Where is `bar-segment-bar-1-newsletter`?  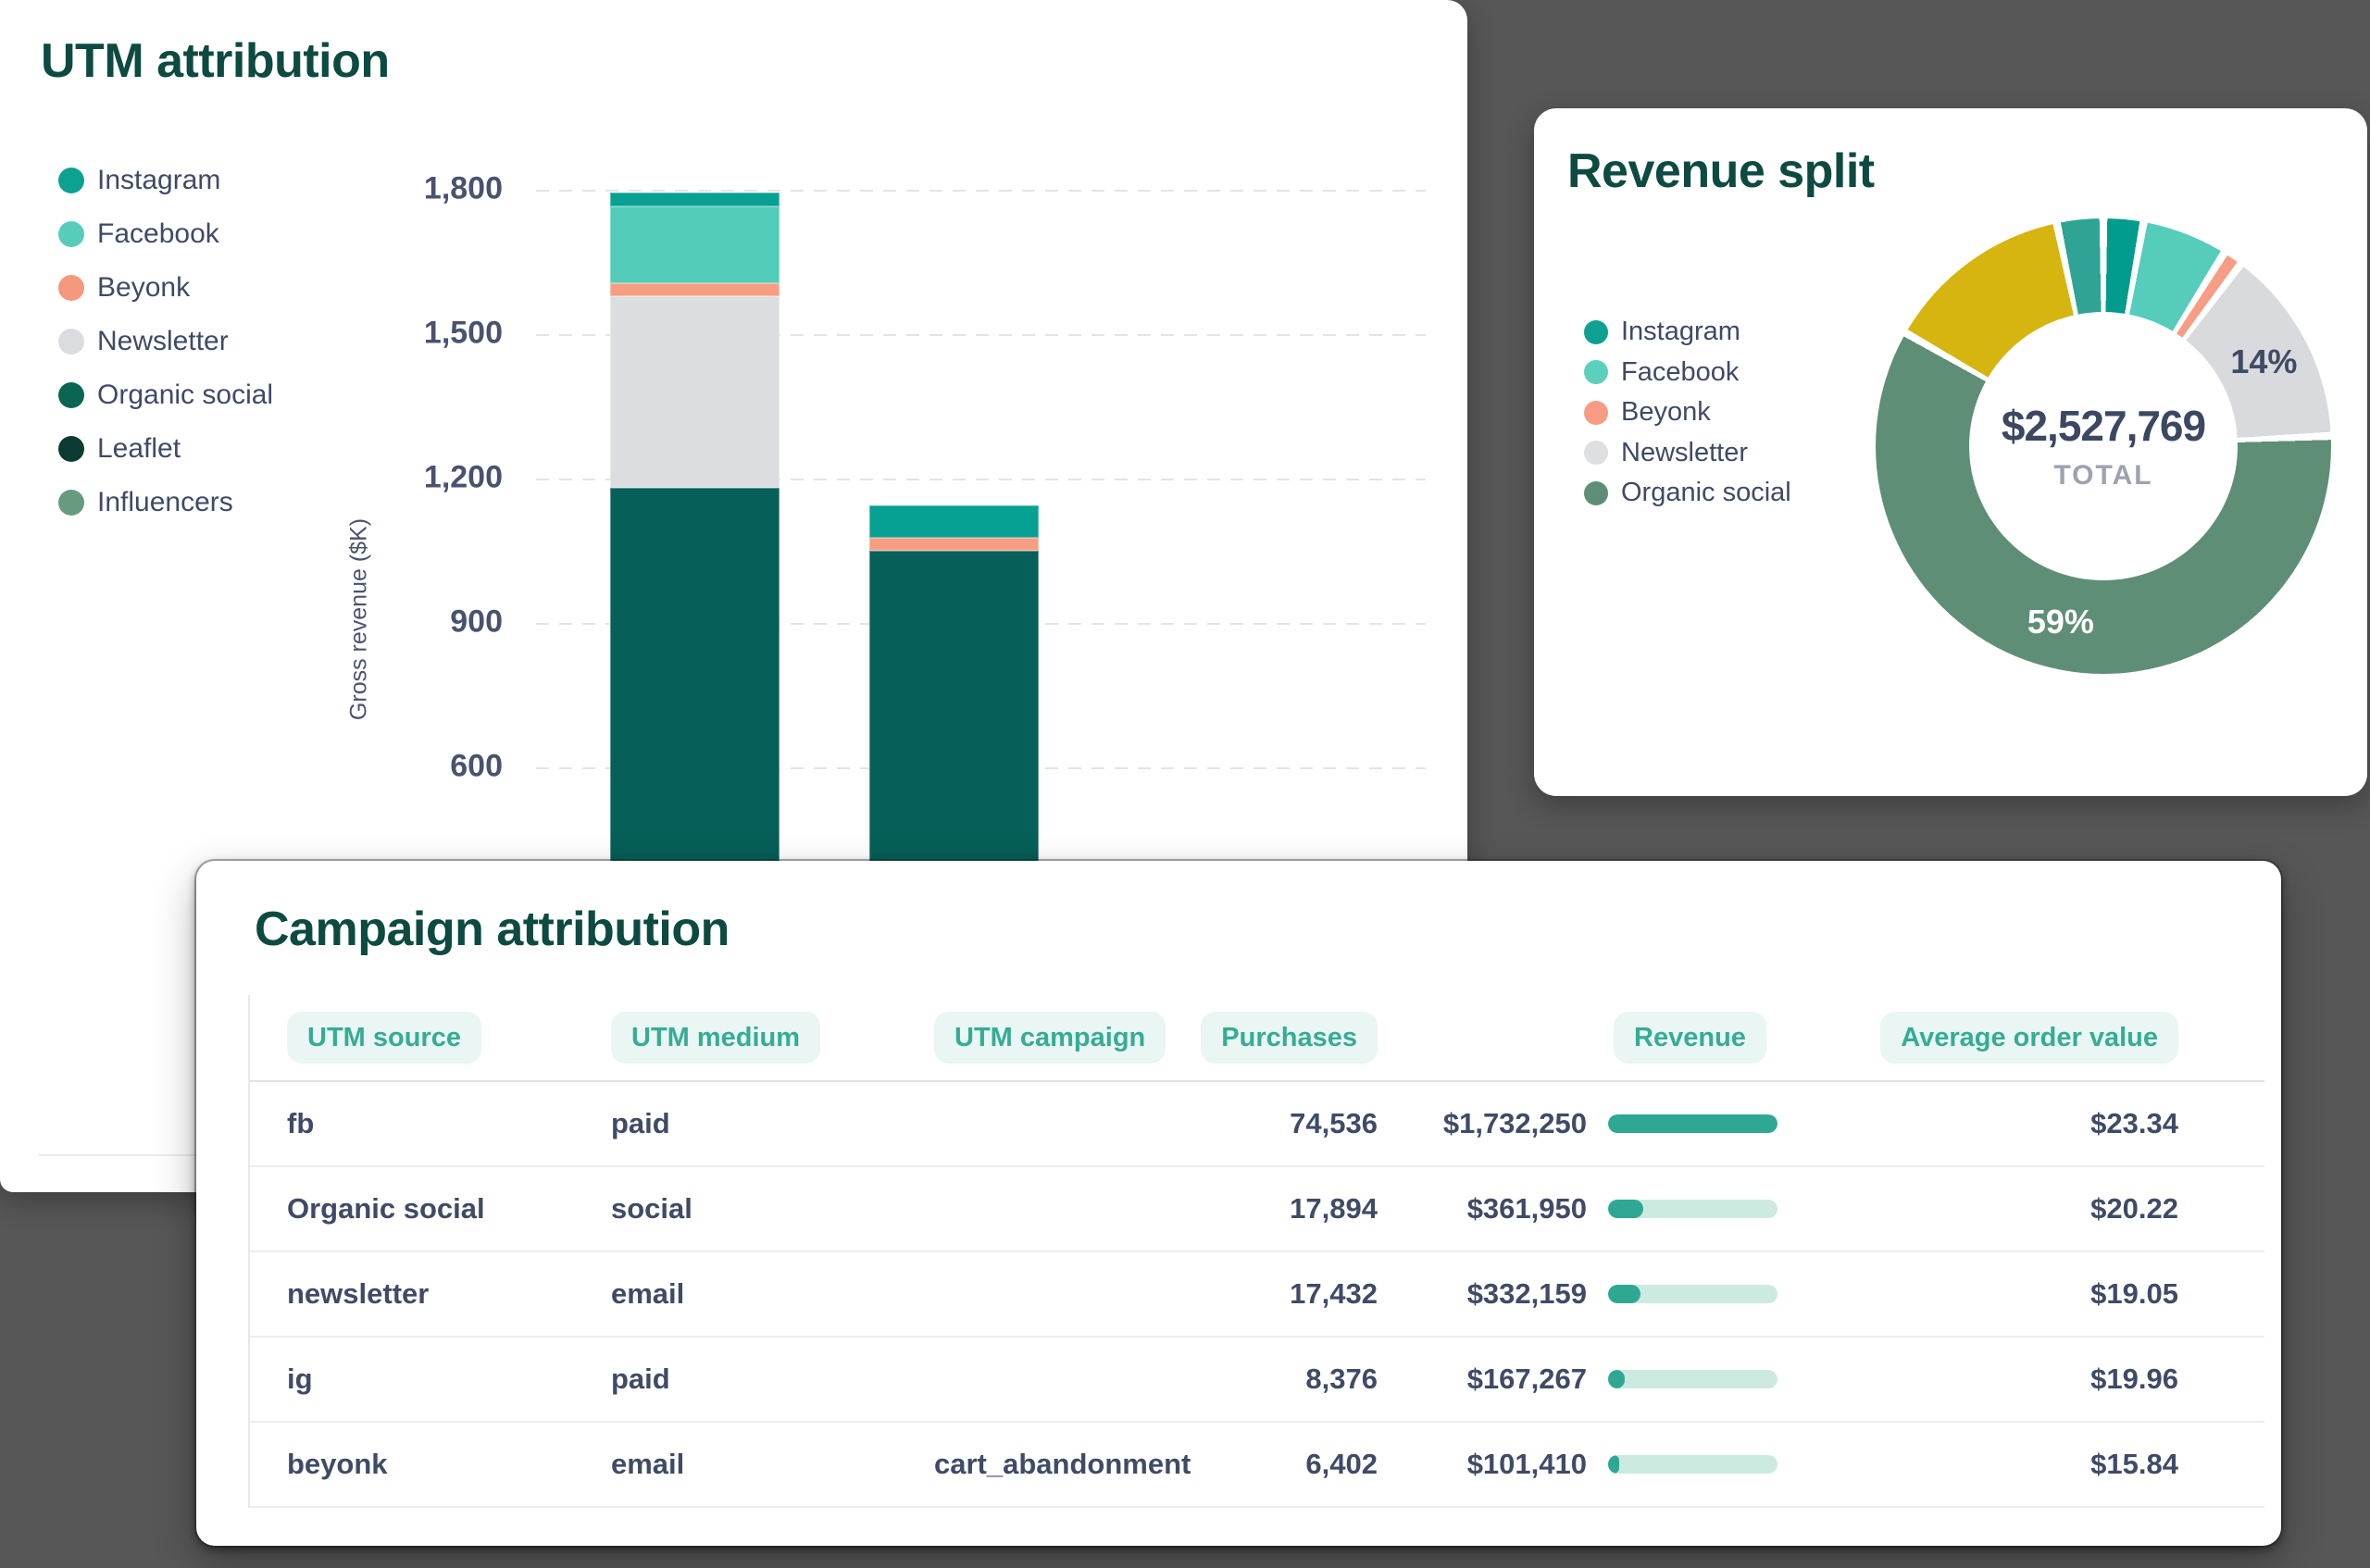
bar-segment-bar-1-newsletter is located at coordinates (695, 391).